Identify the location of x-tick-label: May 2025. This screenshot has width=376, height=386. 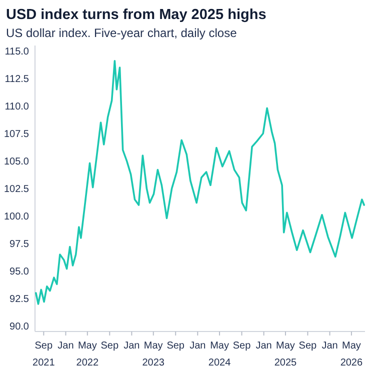
(286, 354).